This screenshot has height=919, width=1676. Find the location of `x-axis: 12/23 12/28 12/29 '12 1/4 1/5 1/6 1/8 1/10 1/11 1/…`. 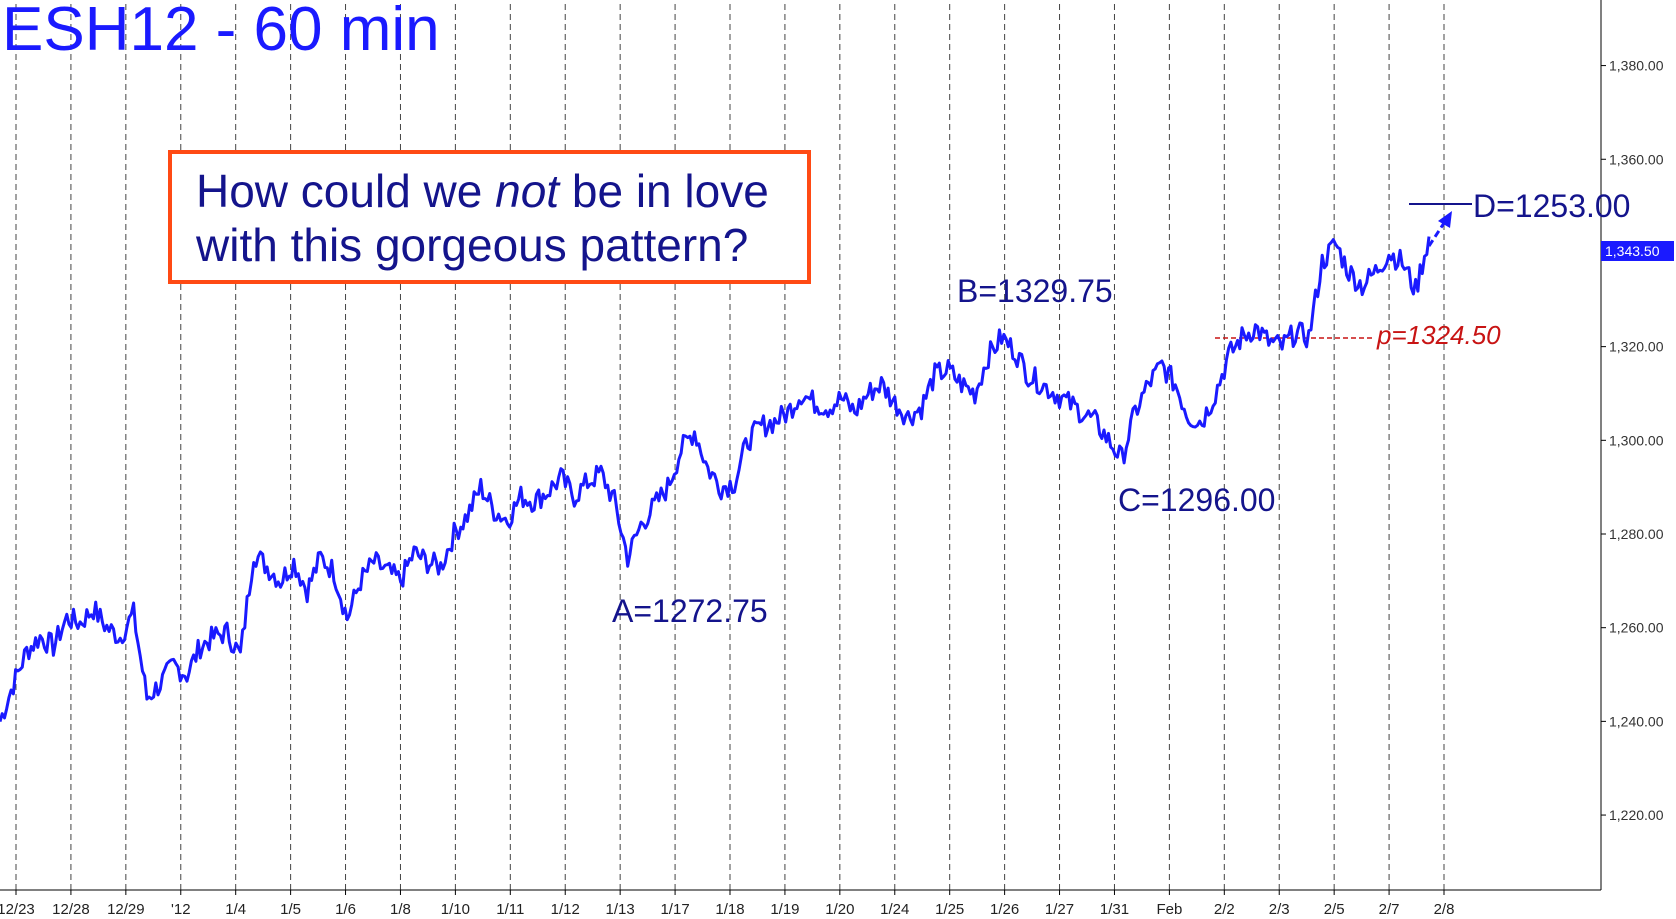

x-axis: 12/23 12/28 12/29 '12 1/4 1/5 1/6 1/8 1/10 1/11 1/… is located at coordinates (727, 904).